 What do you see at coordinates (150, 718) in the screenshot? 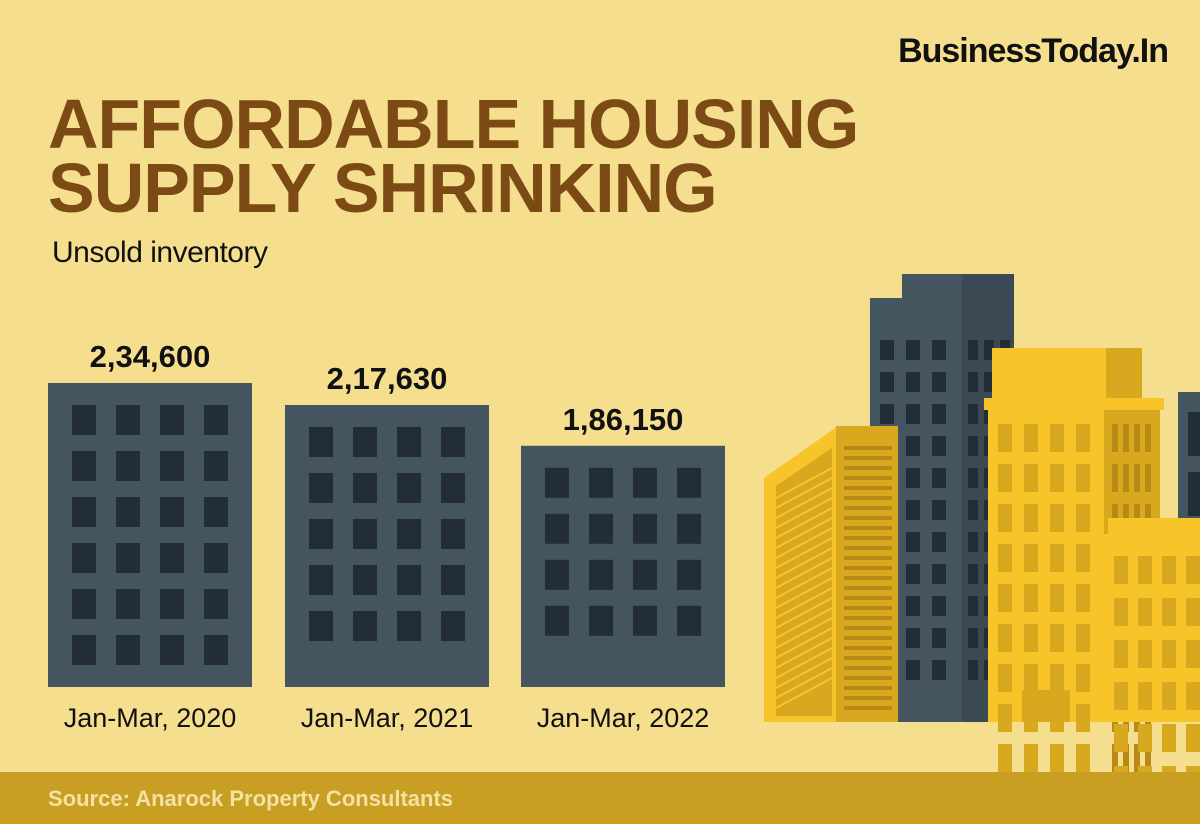
I see `category-label: Jan-Mar, 2020` at bounding box center [150, 718].